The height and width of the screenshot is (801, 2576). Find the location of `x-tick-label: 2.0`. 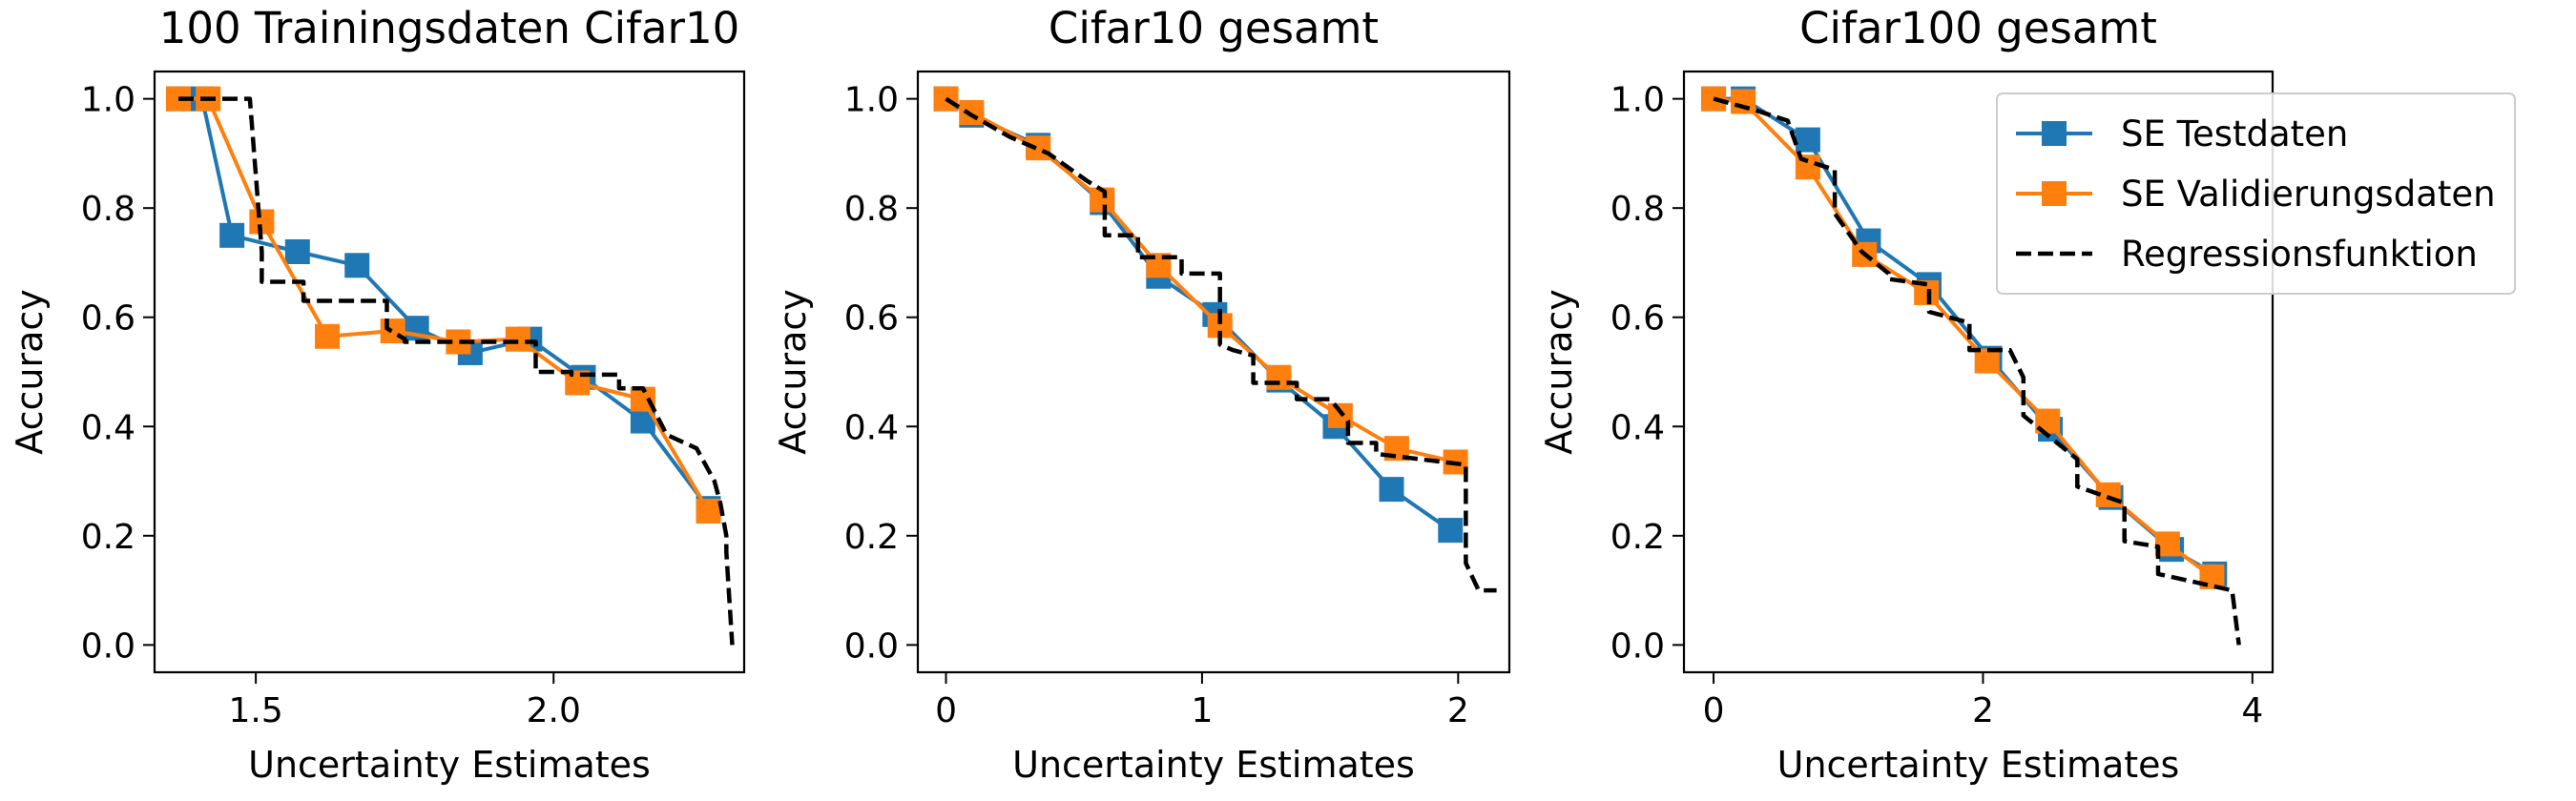

x-tick-label: 2.0 is located at coordinates (554, 710).